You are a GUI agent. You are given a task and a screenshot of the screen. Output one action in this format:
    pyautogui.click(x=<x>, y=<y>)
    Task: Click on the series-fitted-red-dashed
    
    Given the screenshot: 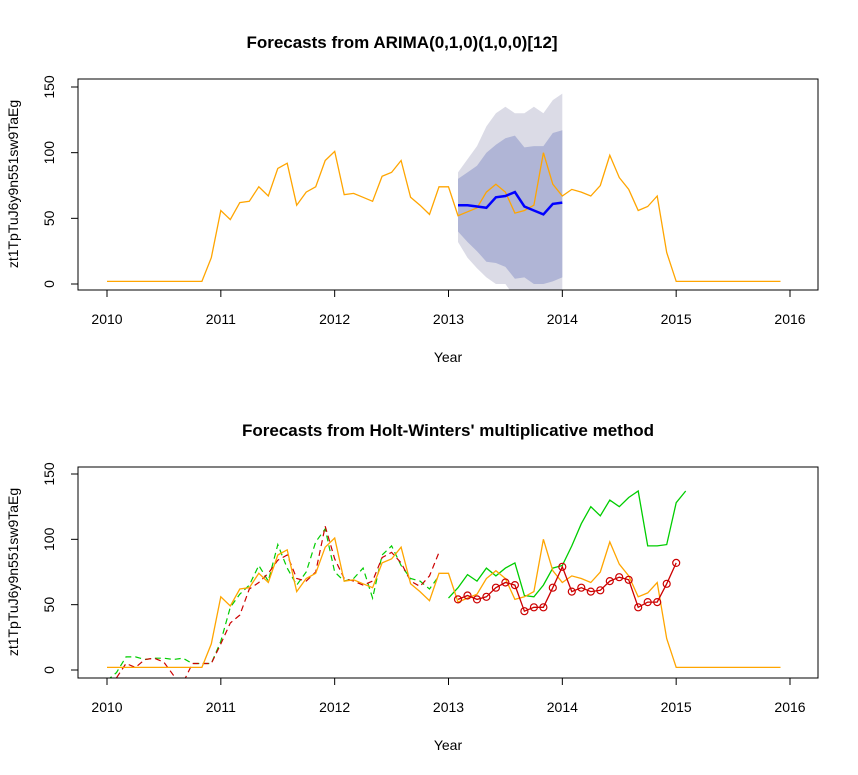 What is the action you would take?
    pyautogui.click(x=276, y=602)
    